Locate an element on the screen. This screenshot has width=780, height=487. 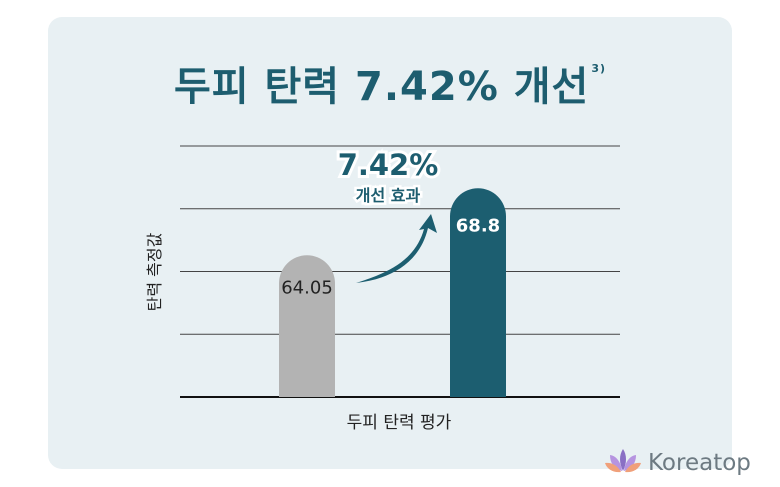
brand-logo: Koreatop is located at coordinates (677, 463).